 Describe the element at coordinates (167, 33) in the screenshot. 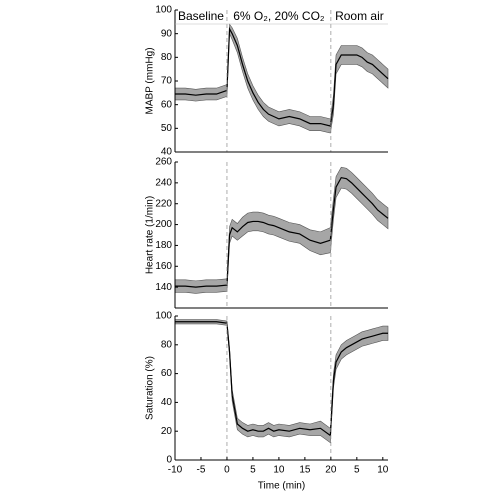

I see `y-tick-label: 90` at that location.